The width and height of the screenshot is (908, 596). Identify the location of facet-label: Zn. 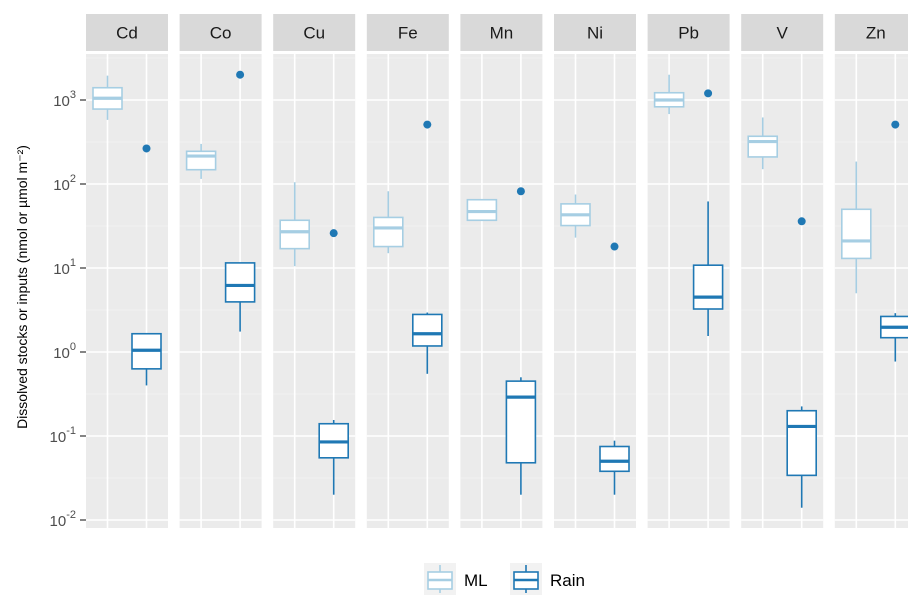
(876, 33).